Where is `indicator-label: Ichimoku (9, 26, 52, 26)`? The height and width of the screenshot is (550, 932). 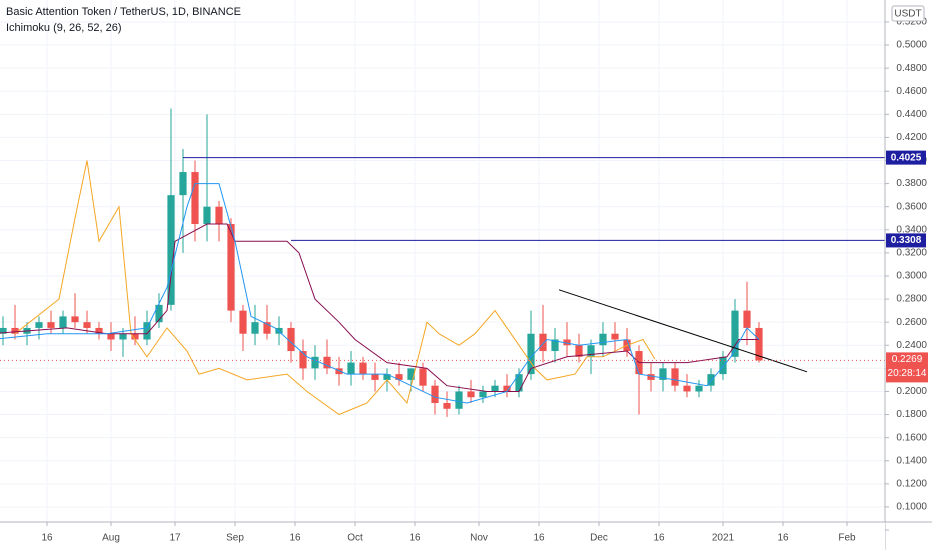 indicator-label: Ichimoku (9, 26, 52, 26) is located at coordinates (64, 28).